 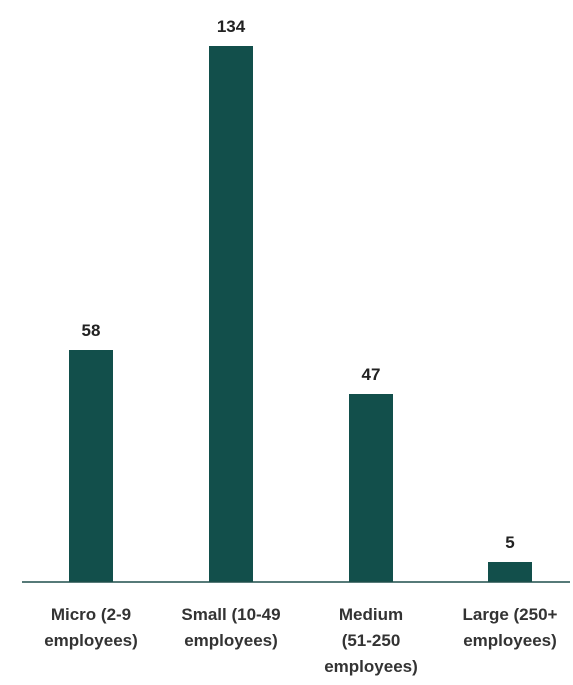 What do you see at coordinates (509, 542) in the screenshot?
I see `data-label-3: 5` at bounding box center [509, 542].